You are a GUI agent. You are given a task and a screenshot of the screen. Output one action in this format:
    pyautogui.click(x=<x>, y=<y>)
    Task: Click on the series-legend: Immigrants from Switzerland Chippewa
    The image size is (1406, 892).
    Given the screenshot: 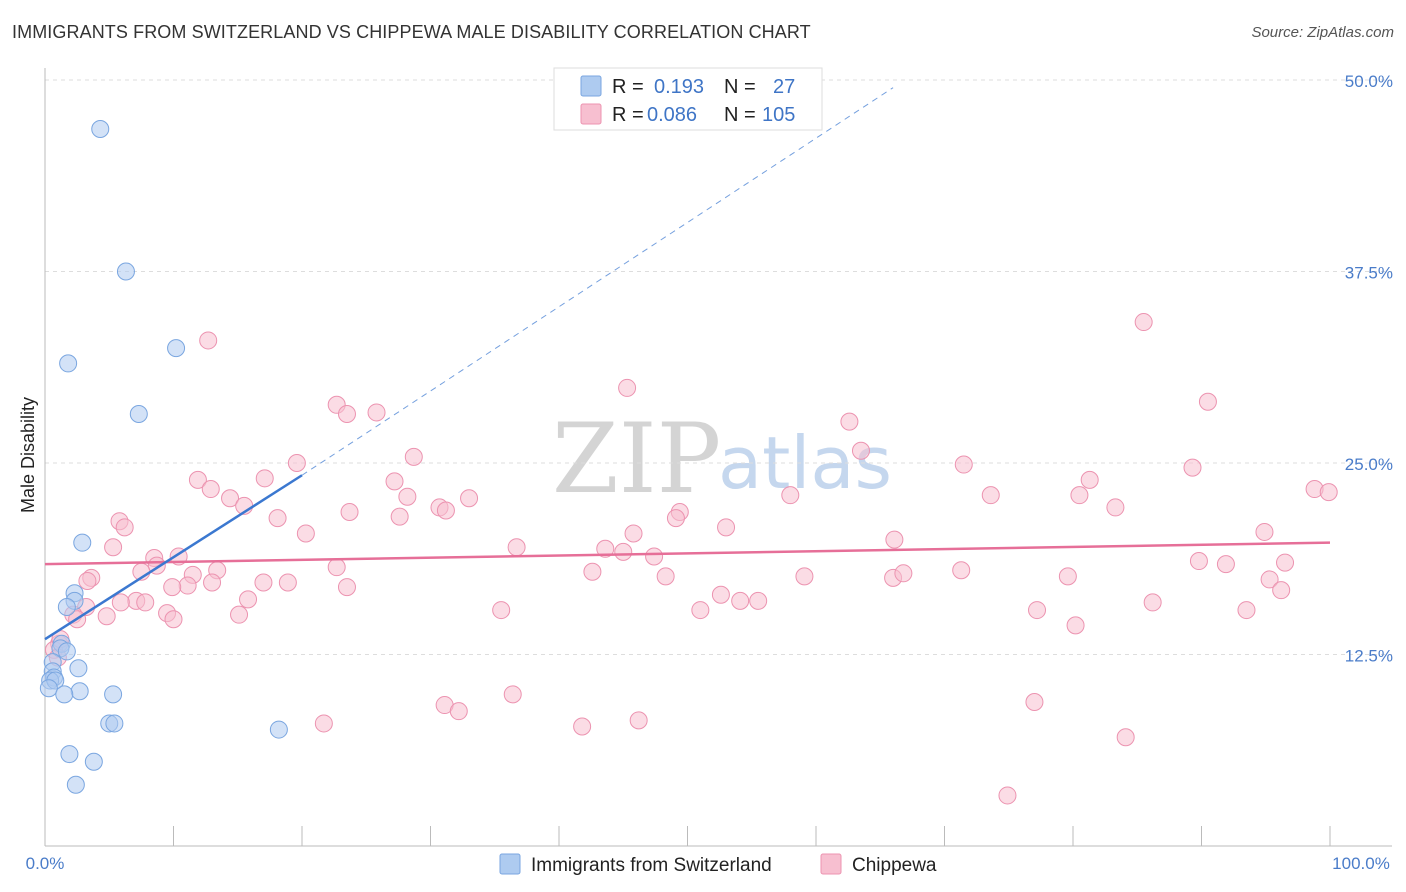 What is the action you would take?
    pyautogui.click(x=718, y=864)
    